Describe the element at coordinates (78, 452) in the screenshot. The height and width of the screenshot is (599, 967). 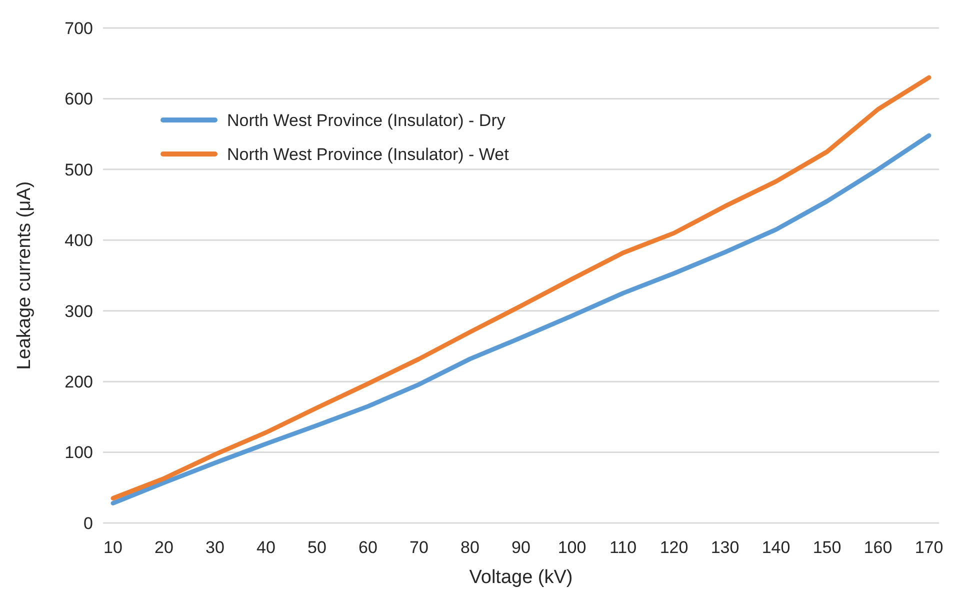
I see `y-tick-label: 100` at that location.